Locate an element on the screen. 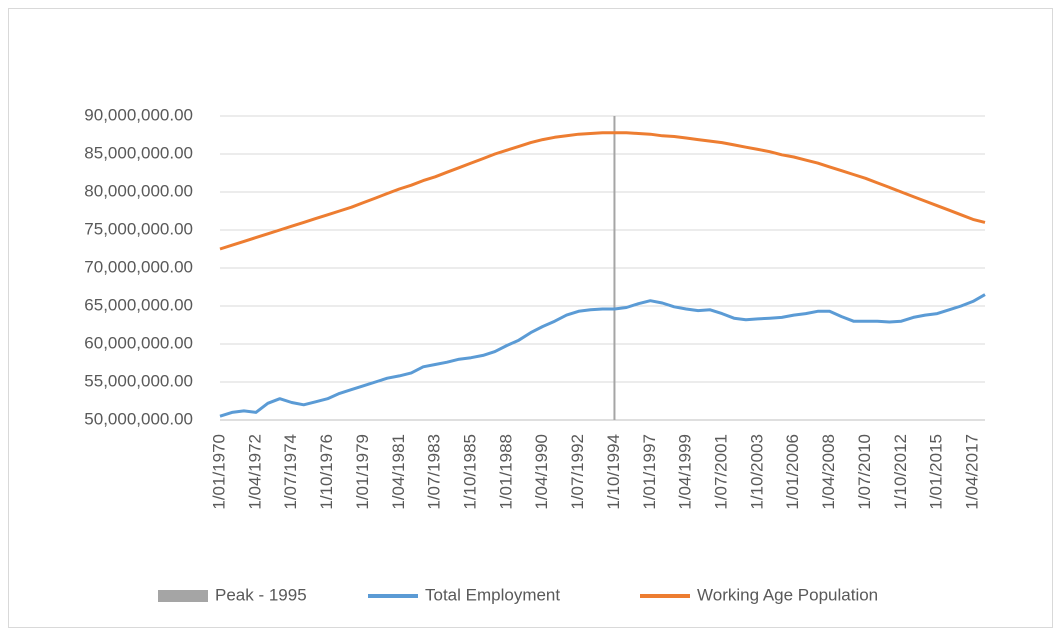 This screenshot has height=633, width=1061. x-tick-label: 1/01/2006 is located at coordinates (792, 472).